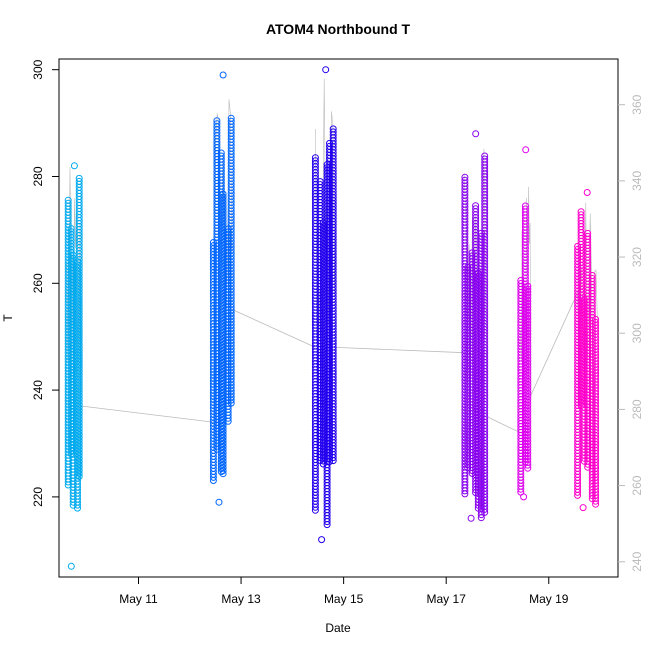 The image size is (650, 650). Describe the element at coordinates (637, 409) in the screenshot. I see `y-right-tick-label: 280` at that location.